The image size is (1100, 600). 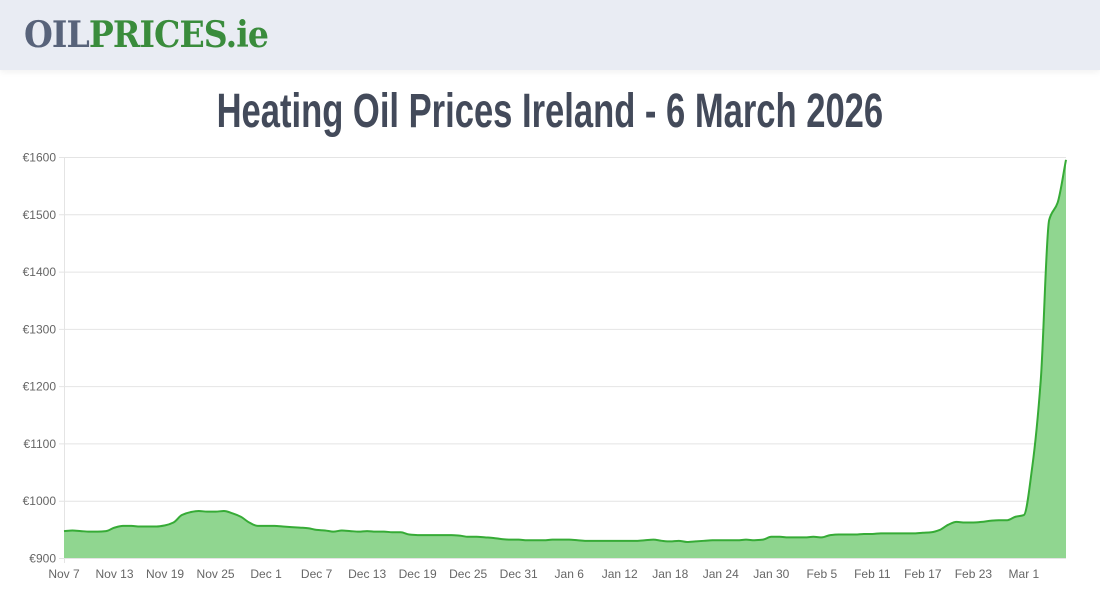 I want to click on y-tick-label: €1100, so click(x=40, y=444).